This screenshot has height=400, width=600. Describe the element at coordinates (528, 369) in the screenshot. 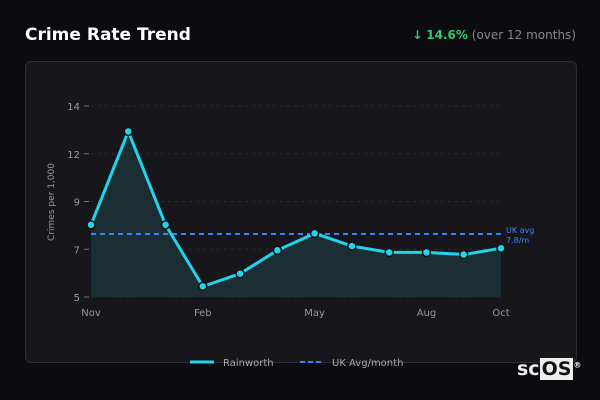

I see `logo-text-a: sc` at that location.